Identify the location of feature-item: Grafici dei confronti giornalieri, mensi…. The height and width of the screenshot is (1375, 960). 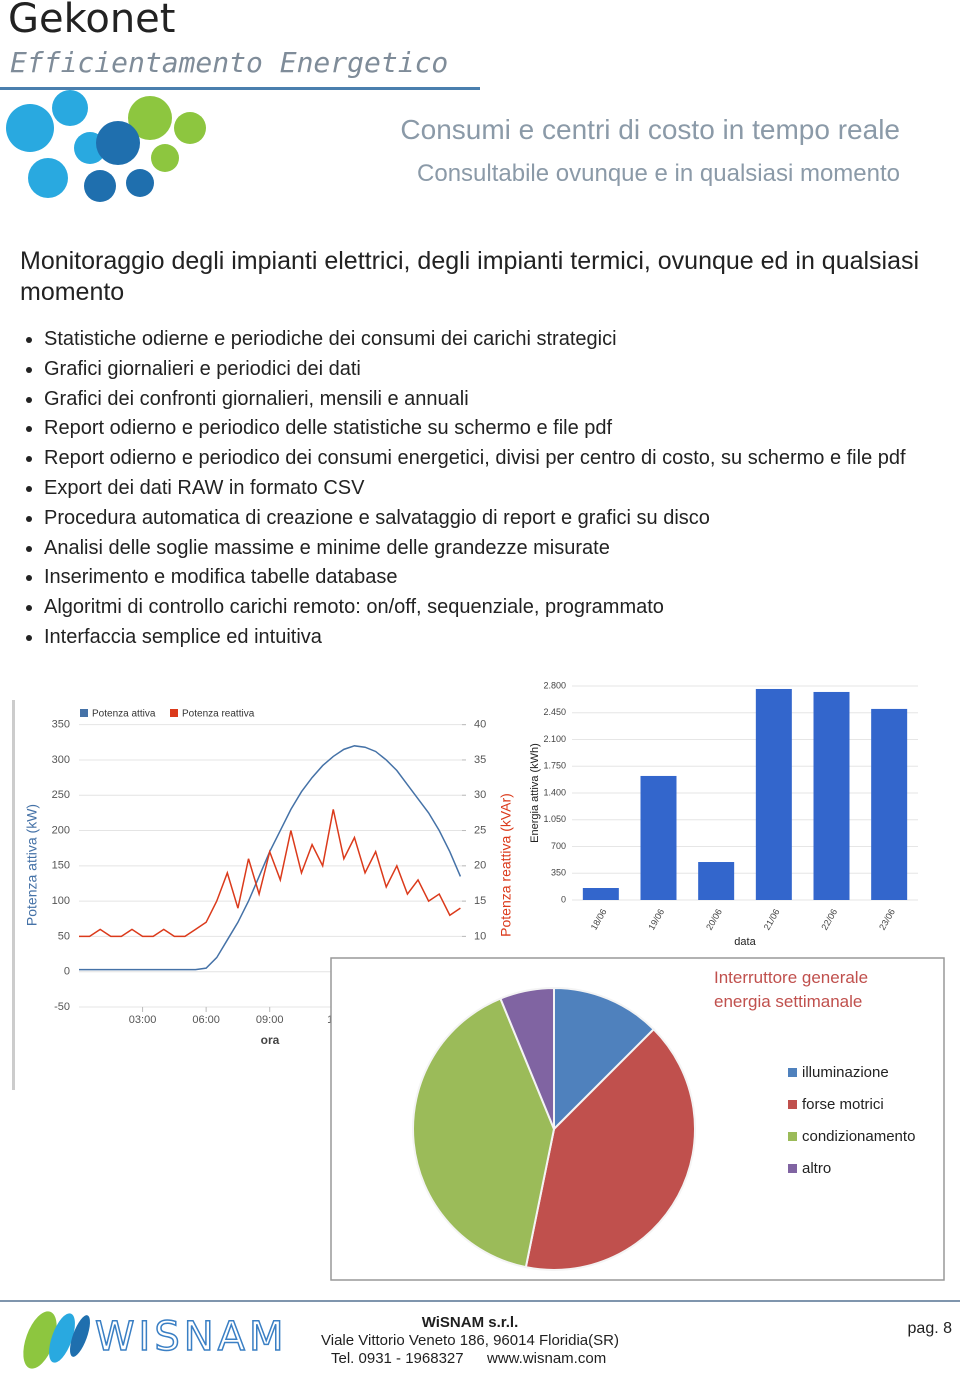
(500, 399).